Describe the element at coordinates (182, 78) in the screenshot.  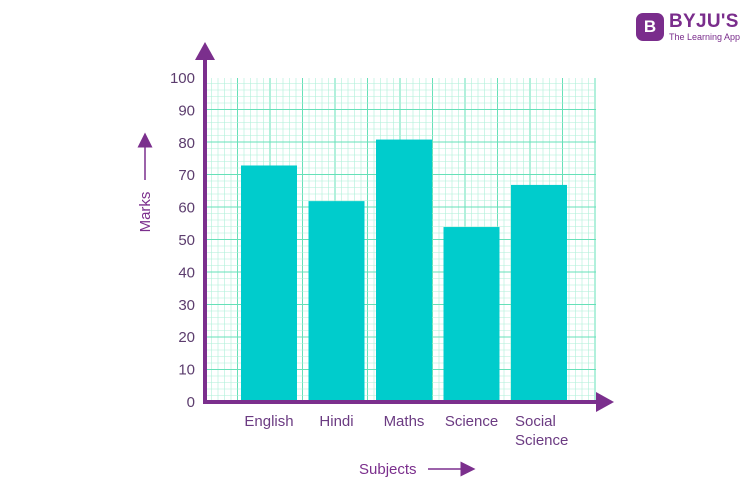
I see `y-tick-label: 100` at that location.